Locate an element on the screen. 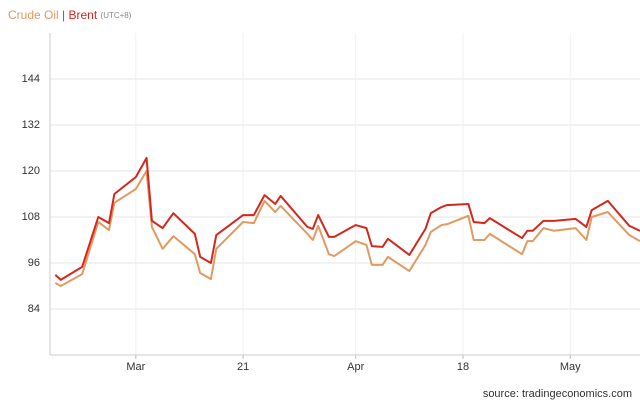  y-tick-label: 108 is located at coordinates (31, 217).